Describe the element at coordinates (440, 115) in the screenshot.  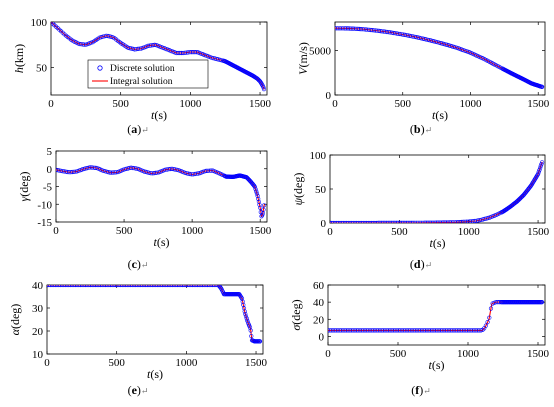
I see `x-axis-label: t(s)` at that location.